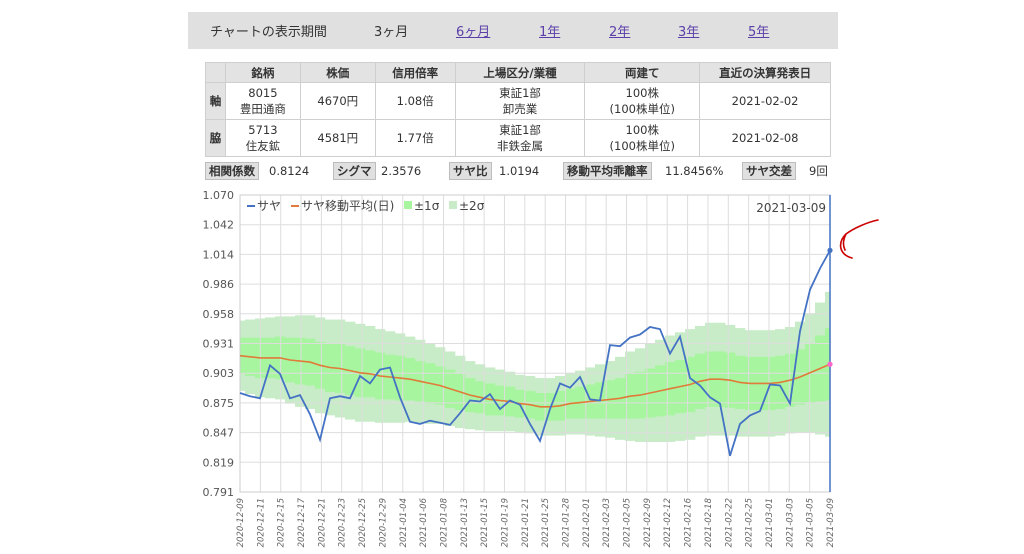  Describe the element at coordinates (668, 522) in the screenshot. I see `x-tick-label: 2021-02-12` at that location.